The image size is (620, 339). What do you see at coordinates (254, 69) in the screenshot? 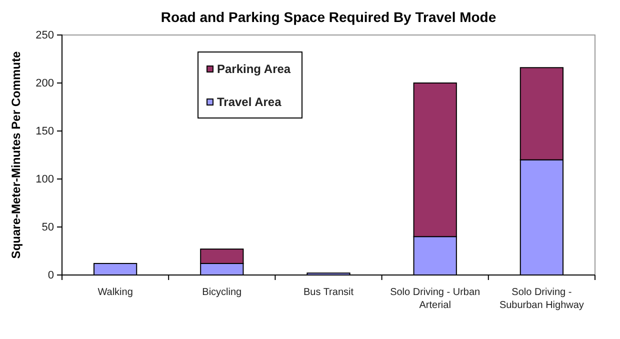
I see `legend-label: Parking Area` at bounding box center [254, 69].